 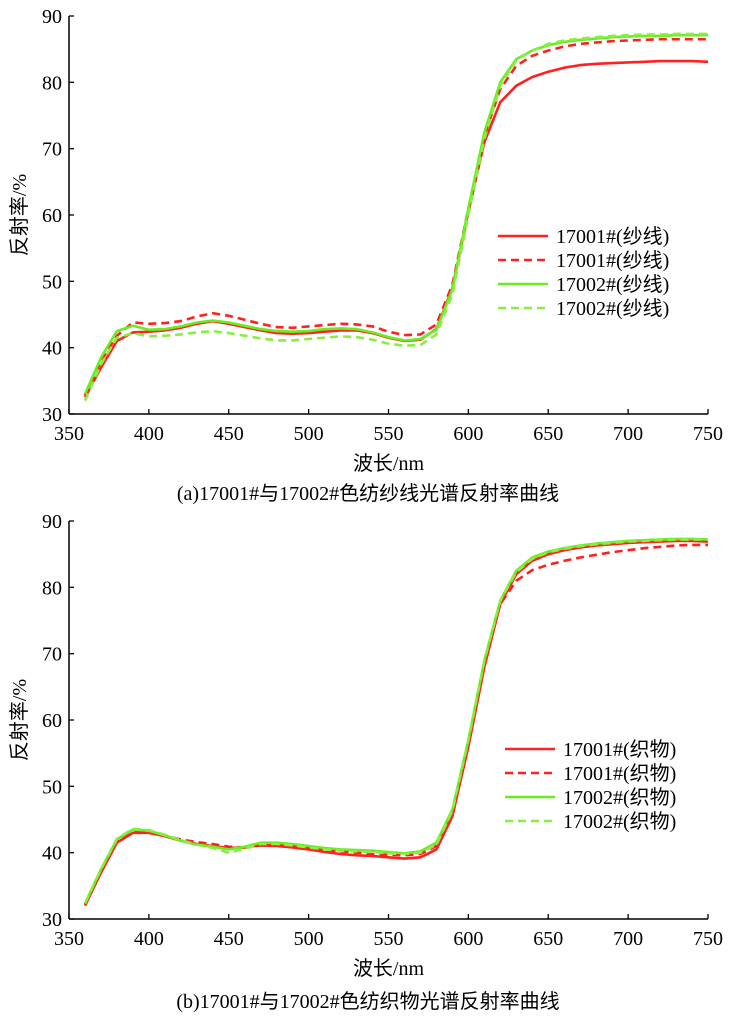 I want to click on legend-label-1: 17001#(纱线), so click(x=612, y=236).